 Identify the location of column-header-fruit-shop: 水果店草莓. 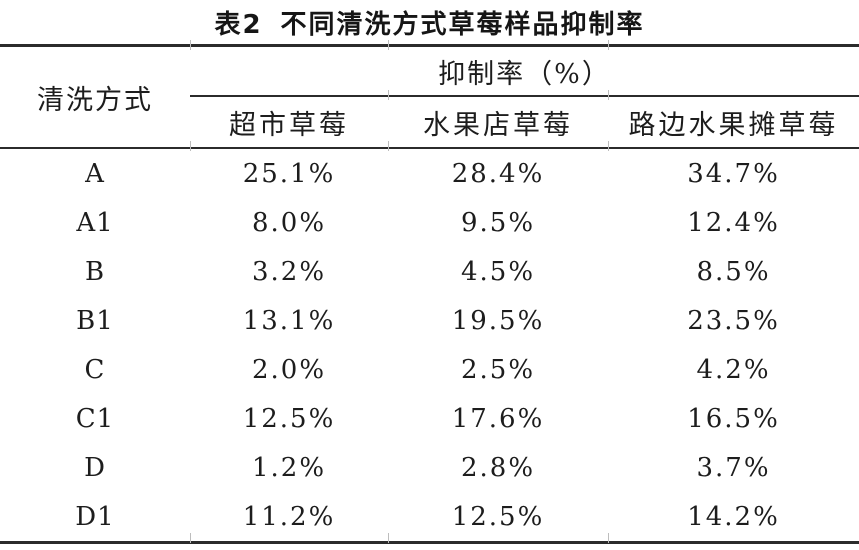
(498, 125).